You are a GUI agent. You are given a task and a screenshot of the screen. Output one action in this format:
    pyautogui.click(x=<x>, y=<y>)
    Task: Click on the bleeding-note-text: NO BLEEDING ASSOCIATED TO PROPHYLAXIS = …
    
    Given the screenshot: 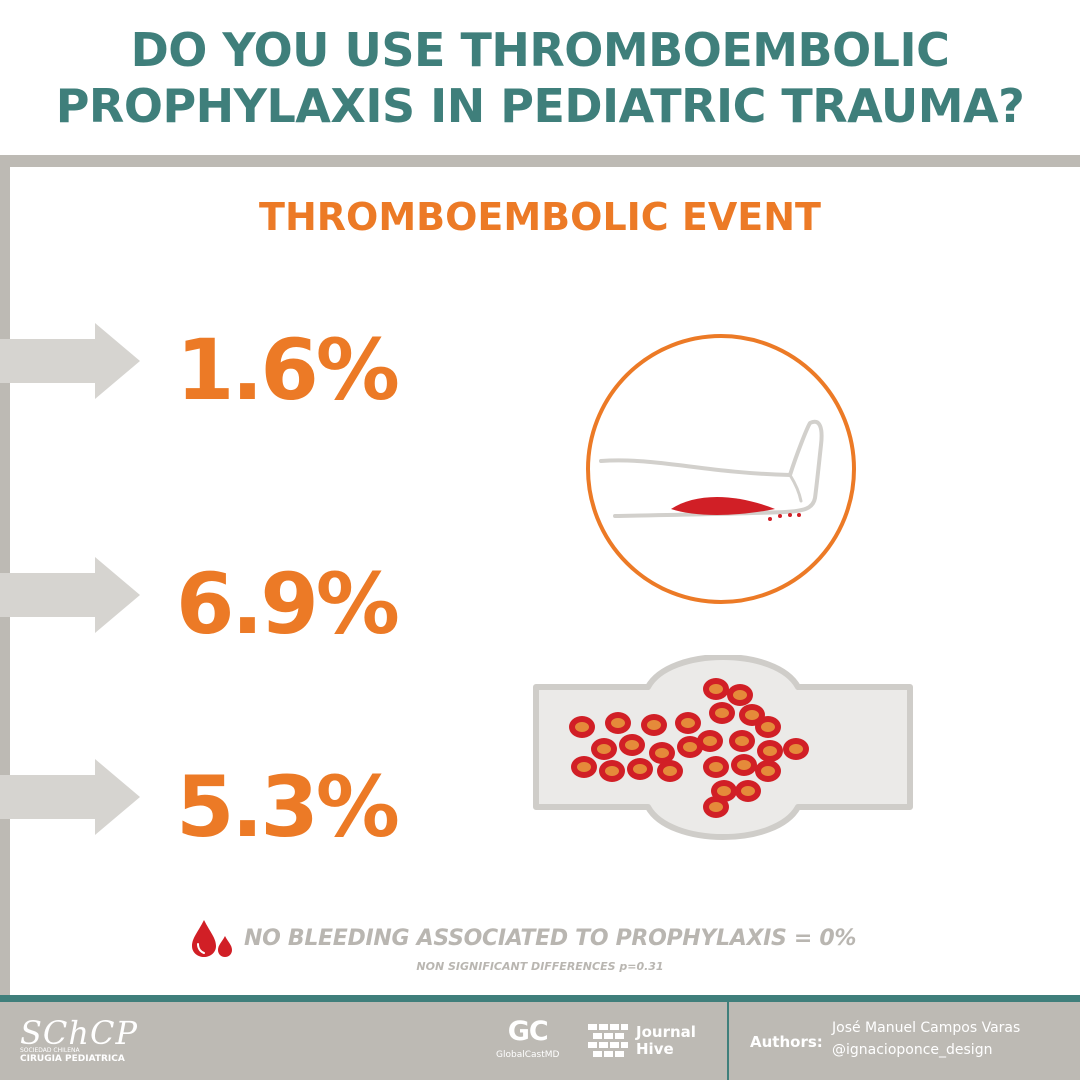 What is the action you would take?
    pyautogui.click(x=550, y=938)
    